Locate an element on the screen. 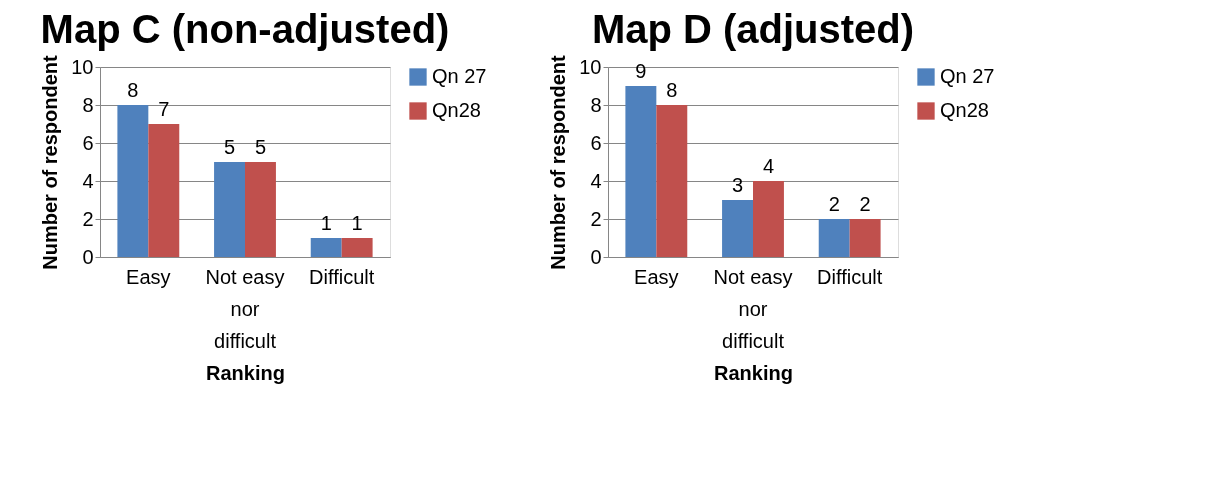 The width and height of the screenshot is (1224, 485). data-label: 7 is located at coordinates (164, 109).